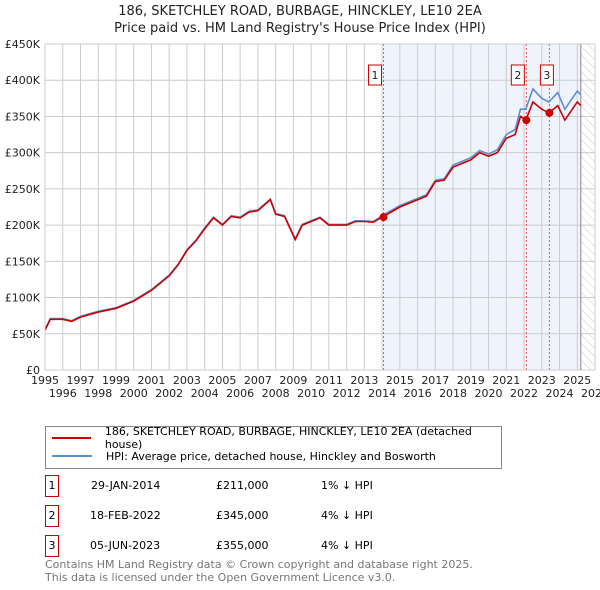 This screenshot has height=590, width=600. What do you see at coordinates (71, 438) in the screenshot?
I see `legend-red-line` at bounding box center [71, 438].